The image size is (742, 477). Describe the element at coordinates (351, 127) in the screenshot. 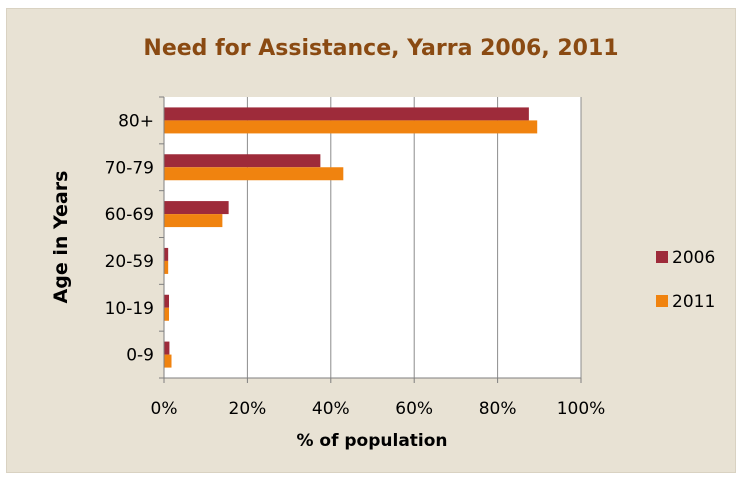

I see `bar-2011-80+` at that location.